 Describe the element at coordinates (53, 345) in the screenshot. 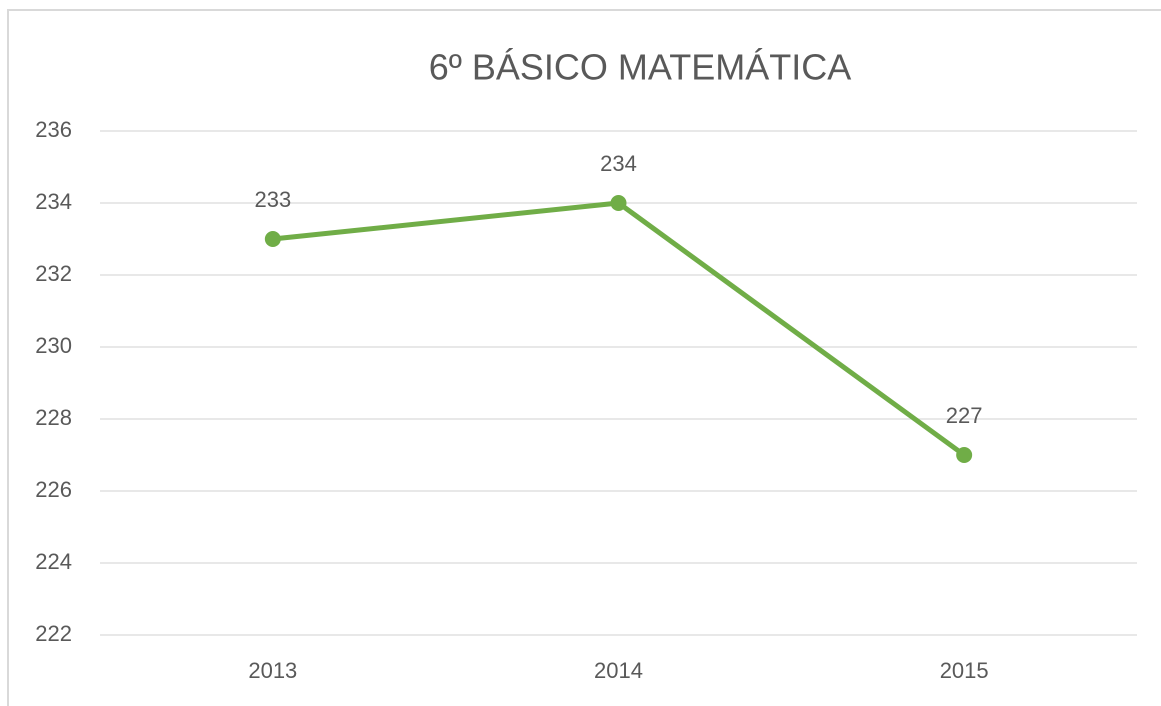

I see `y-tick-label: 230` at that location.